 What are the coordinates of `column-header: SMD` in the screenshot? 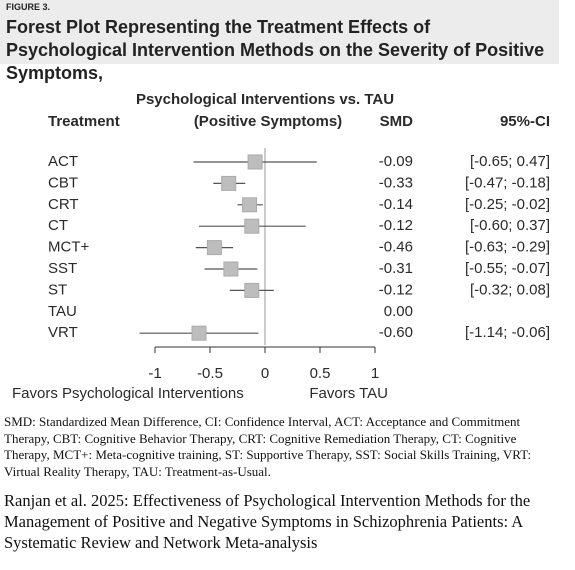 It's located at (397, 121).